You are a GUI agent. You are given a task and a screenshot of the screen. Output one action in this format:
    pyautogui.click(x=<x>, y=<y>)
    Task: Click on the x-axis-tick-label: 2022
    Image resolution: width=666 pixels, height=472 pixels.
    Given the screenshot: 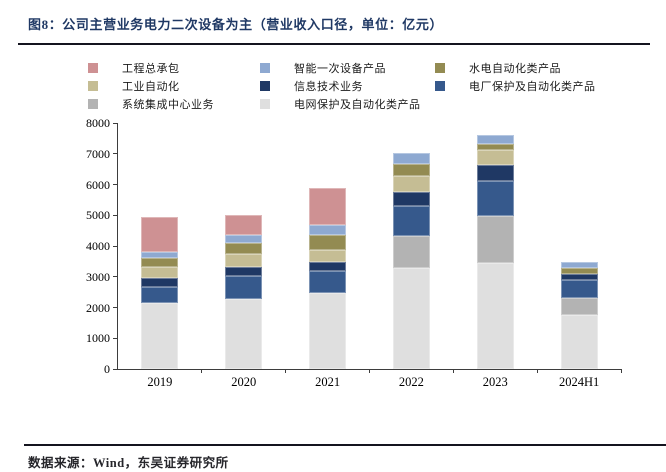 What is the action you would take?
    pyautogui.click(x=411, y=382)
    